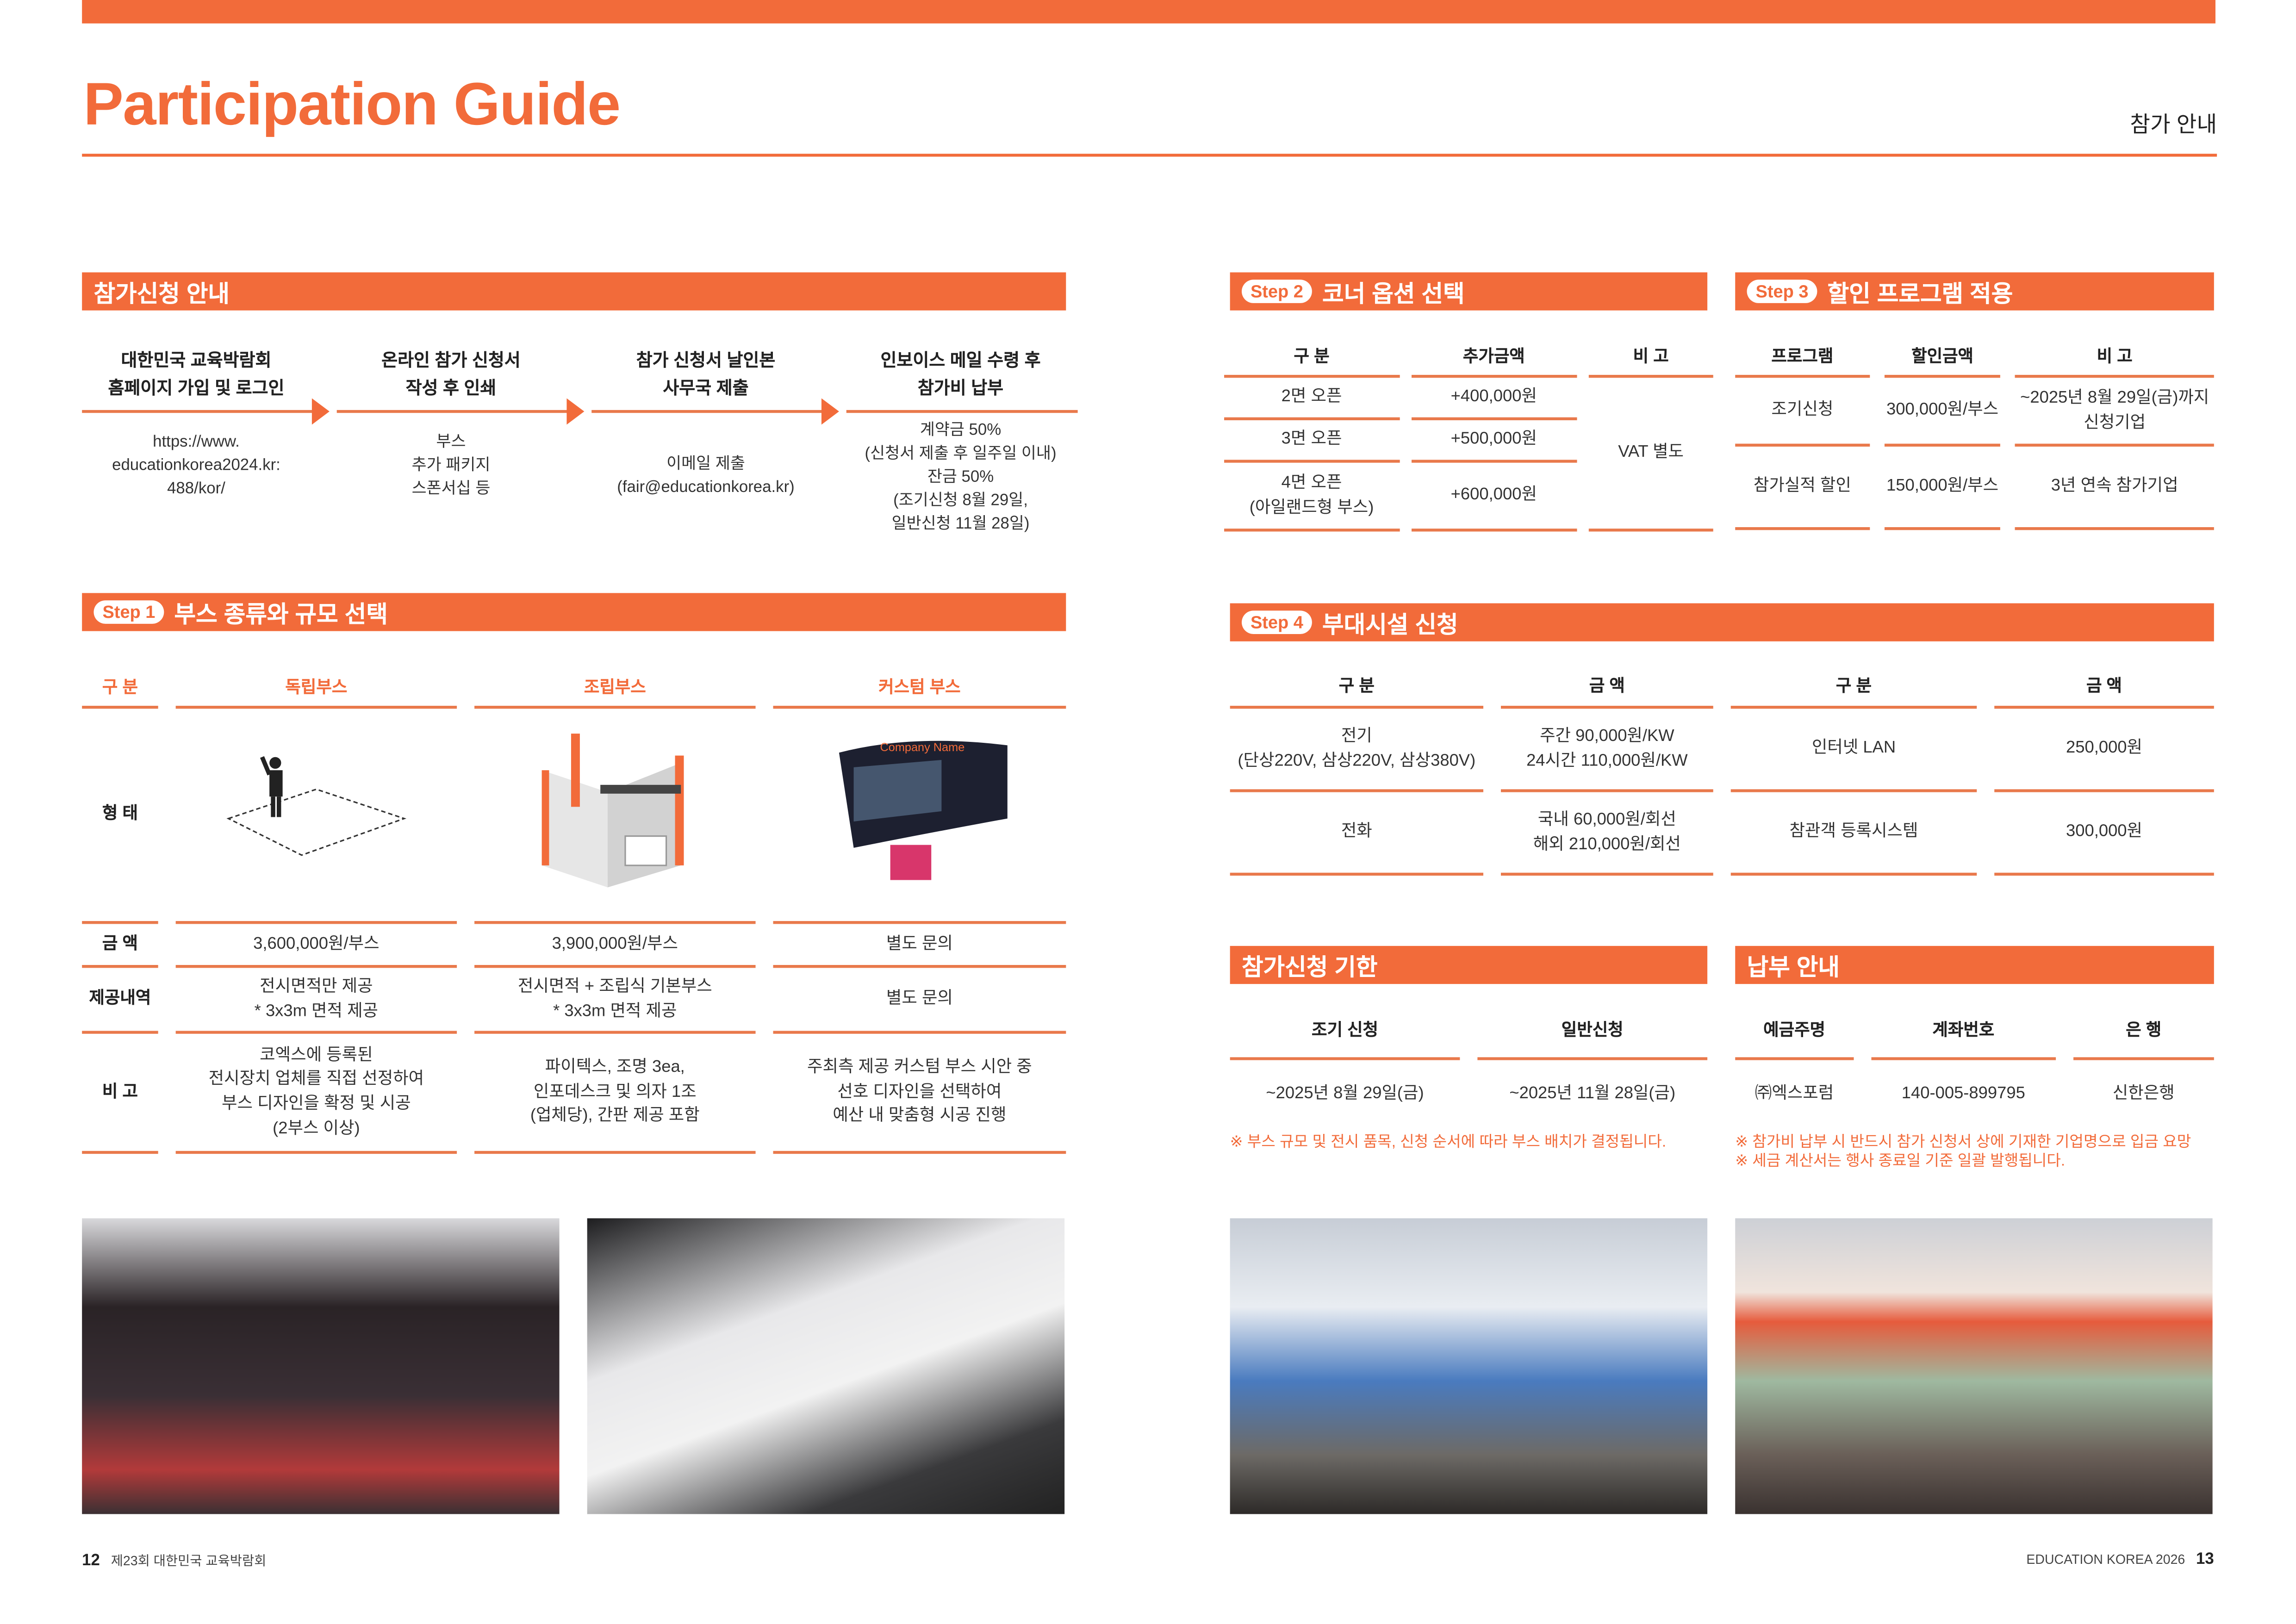 The image size is (2296, 1624). Describe the element at coordinates (1592, 1032) in the screenshot. I see `column-header: 일반신청` at that location.